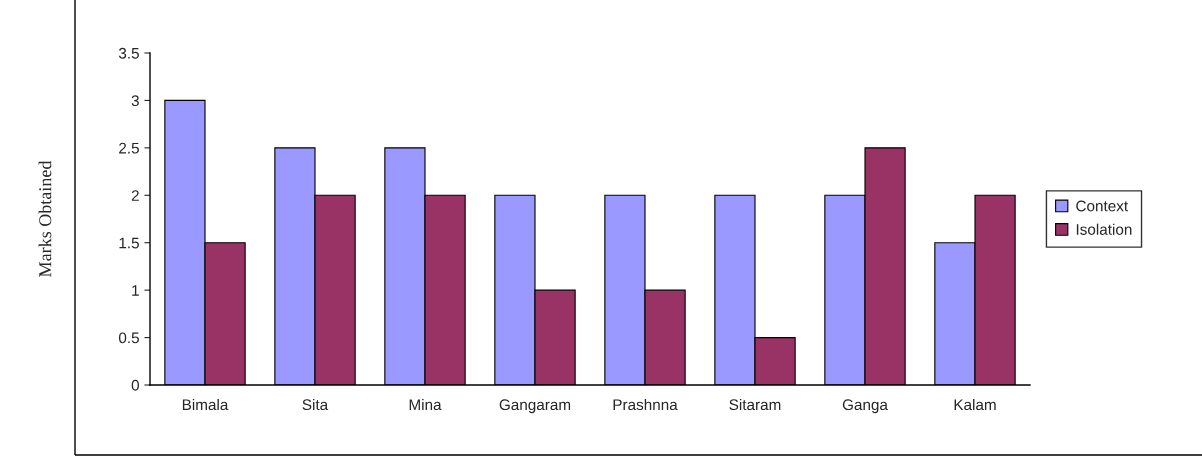 This screenshot has width=1202, height=468. I want to click on y-tick-label: 1, so click(135, 290).